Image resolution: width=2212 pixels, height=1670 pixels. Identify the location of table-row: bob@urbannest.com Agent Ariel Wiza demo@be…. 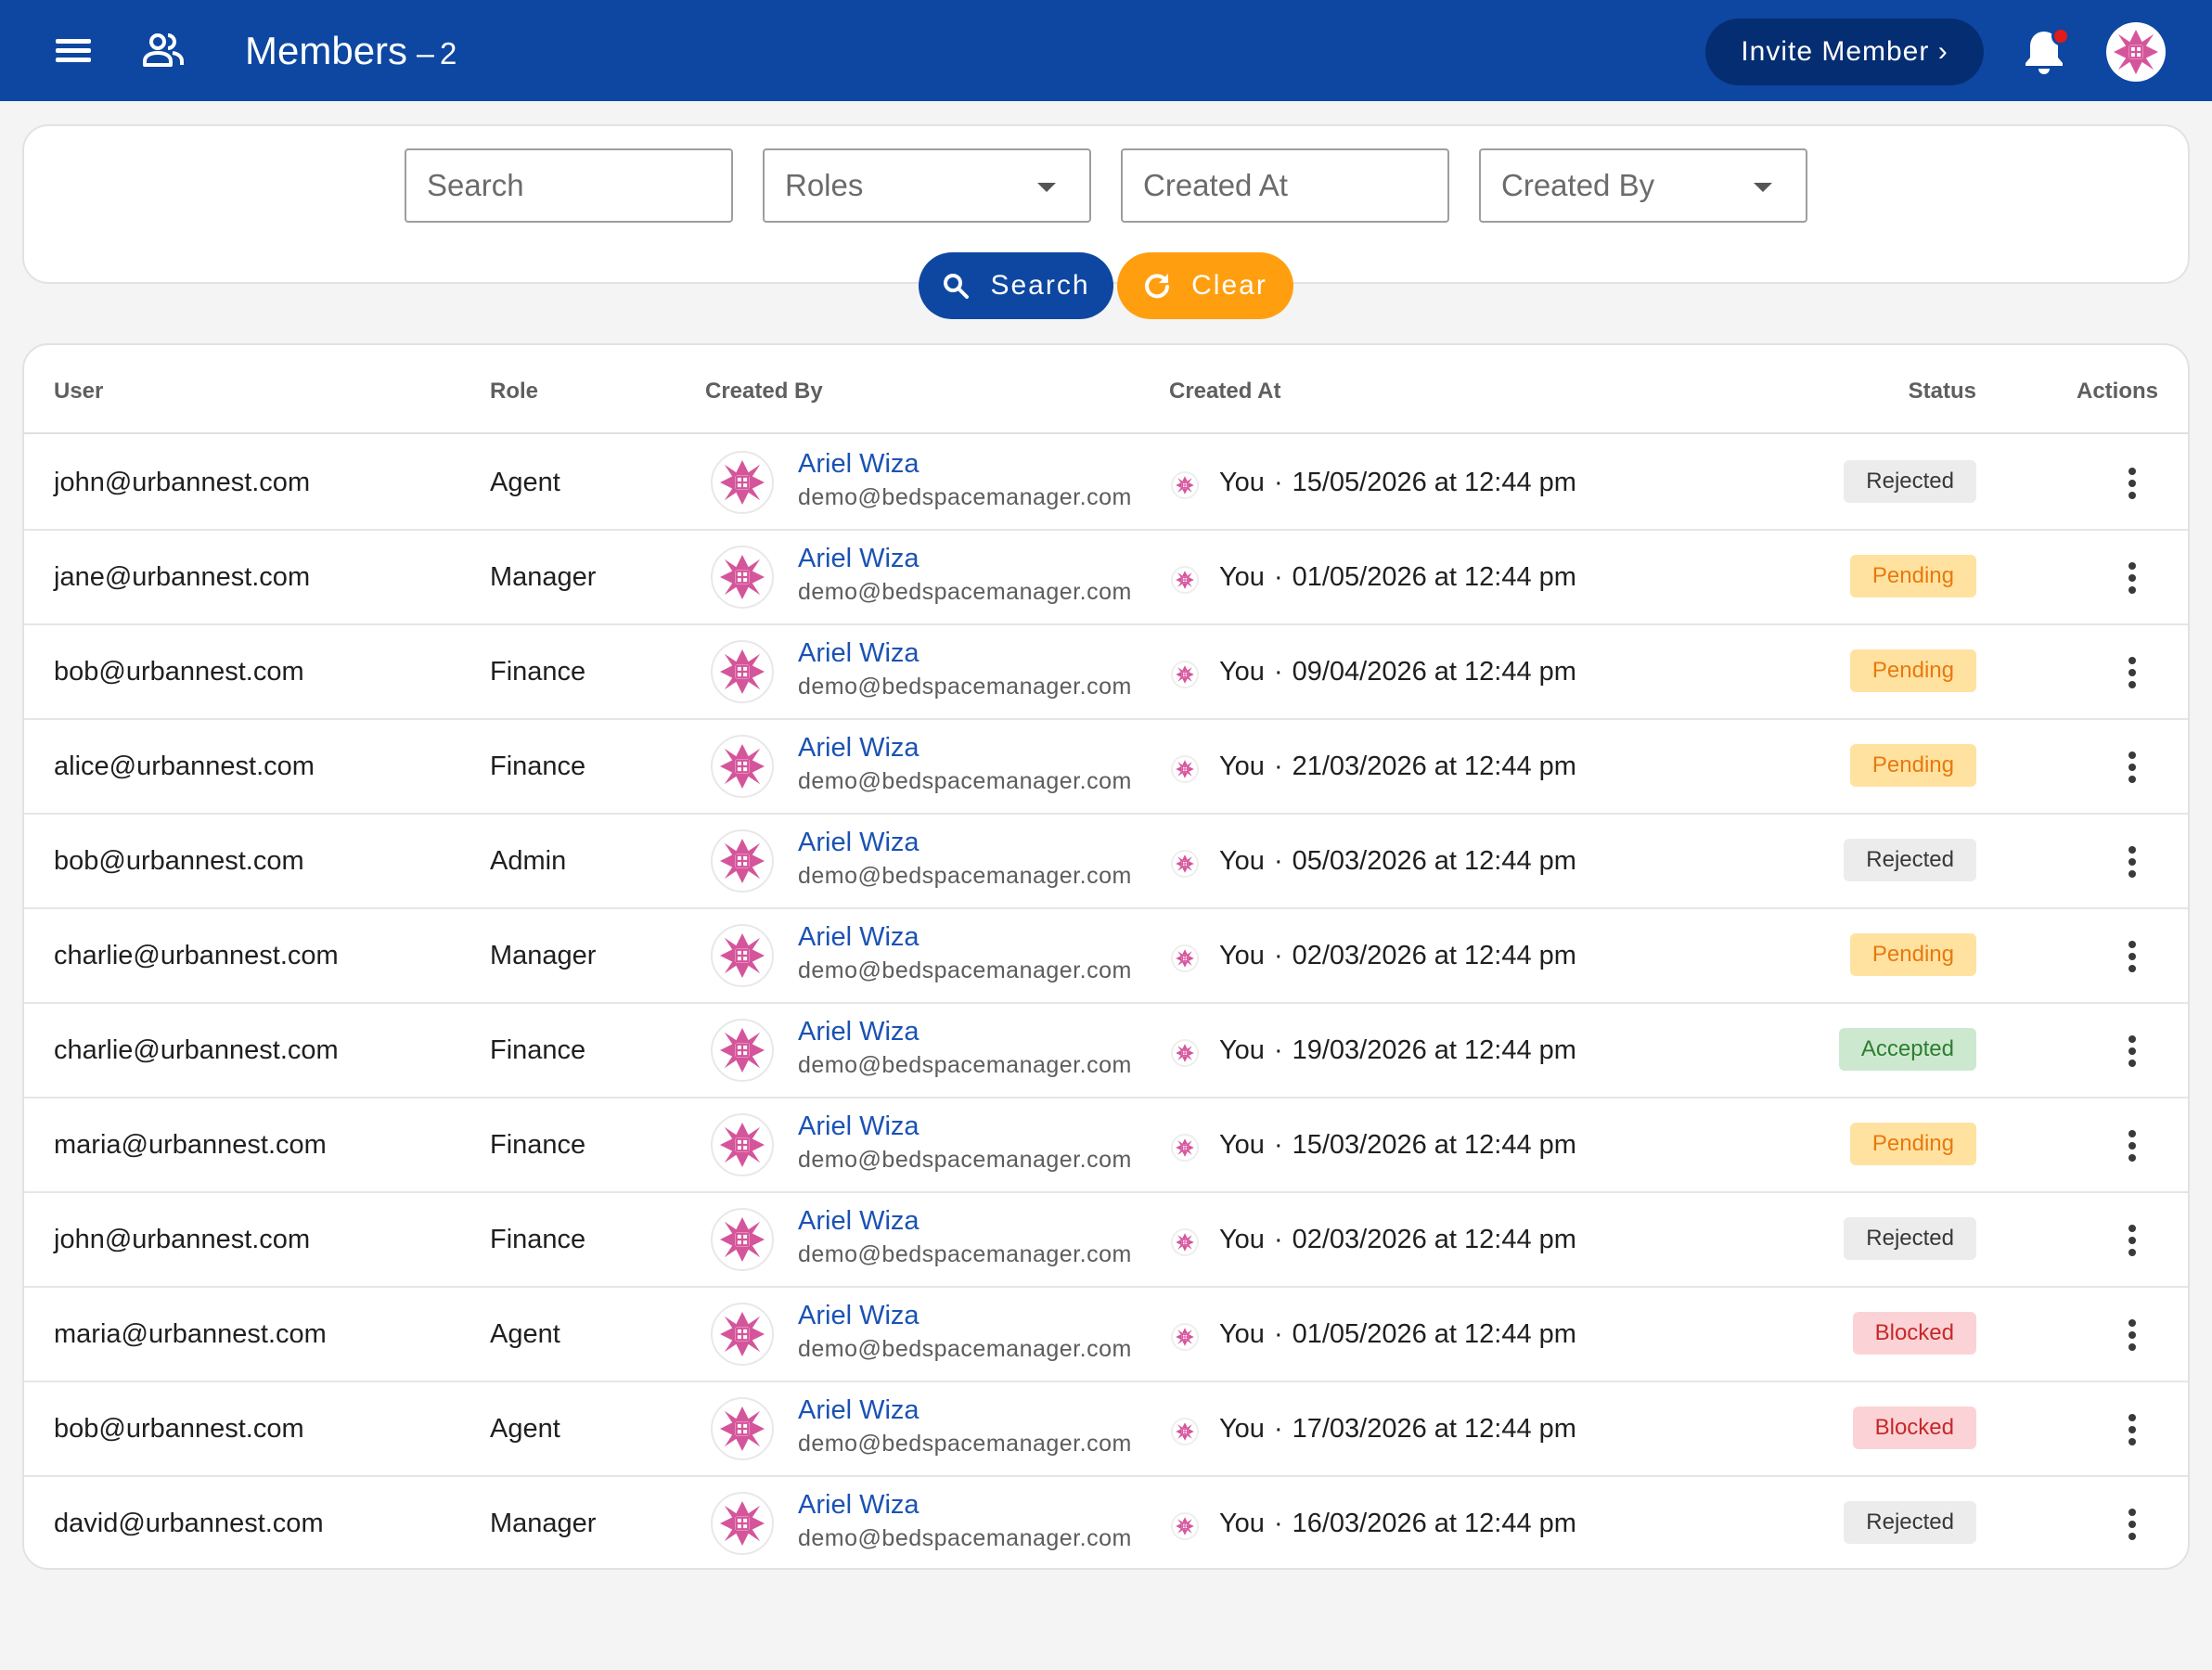
(1106, 1429).